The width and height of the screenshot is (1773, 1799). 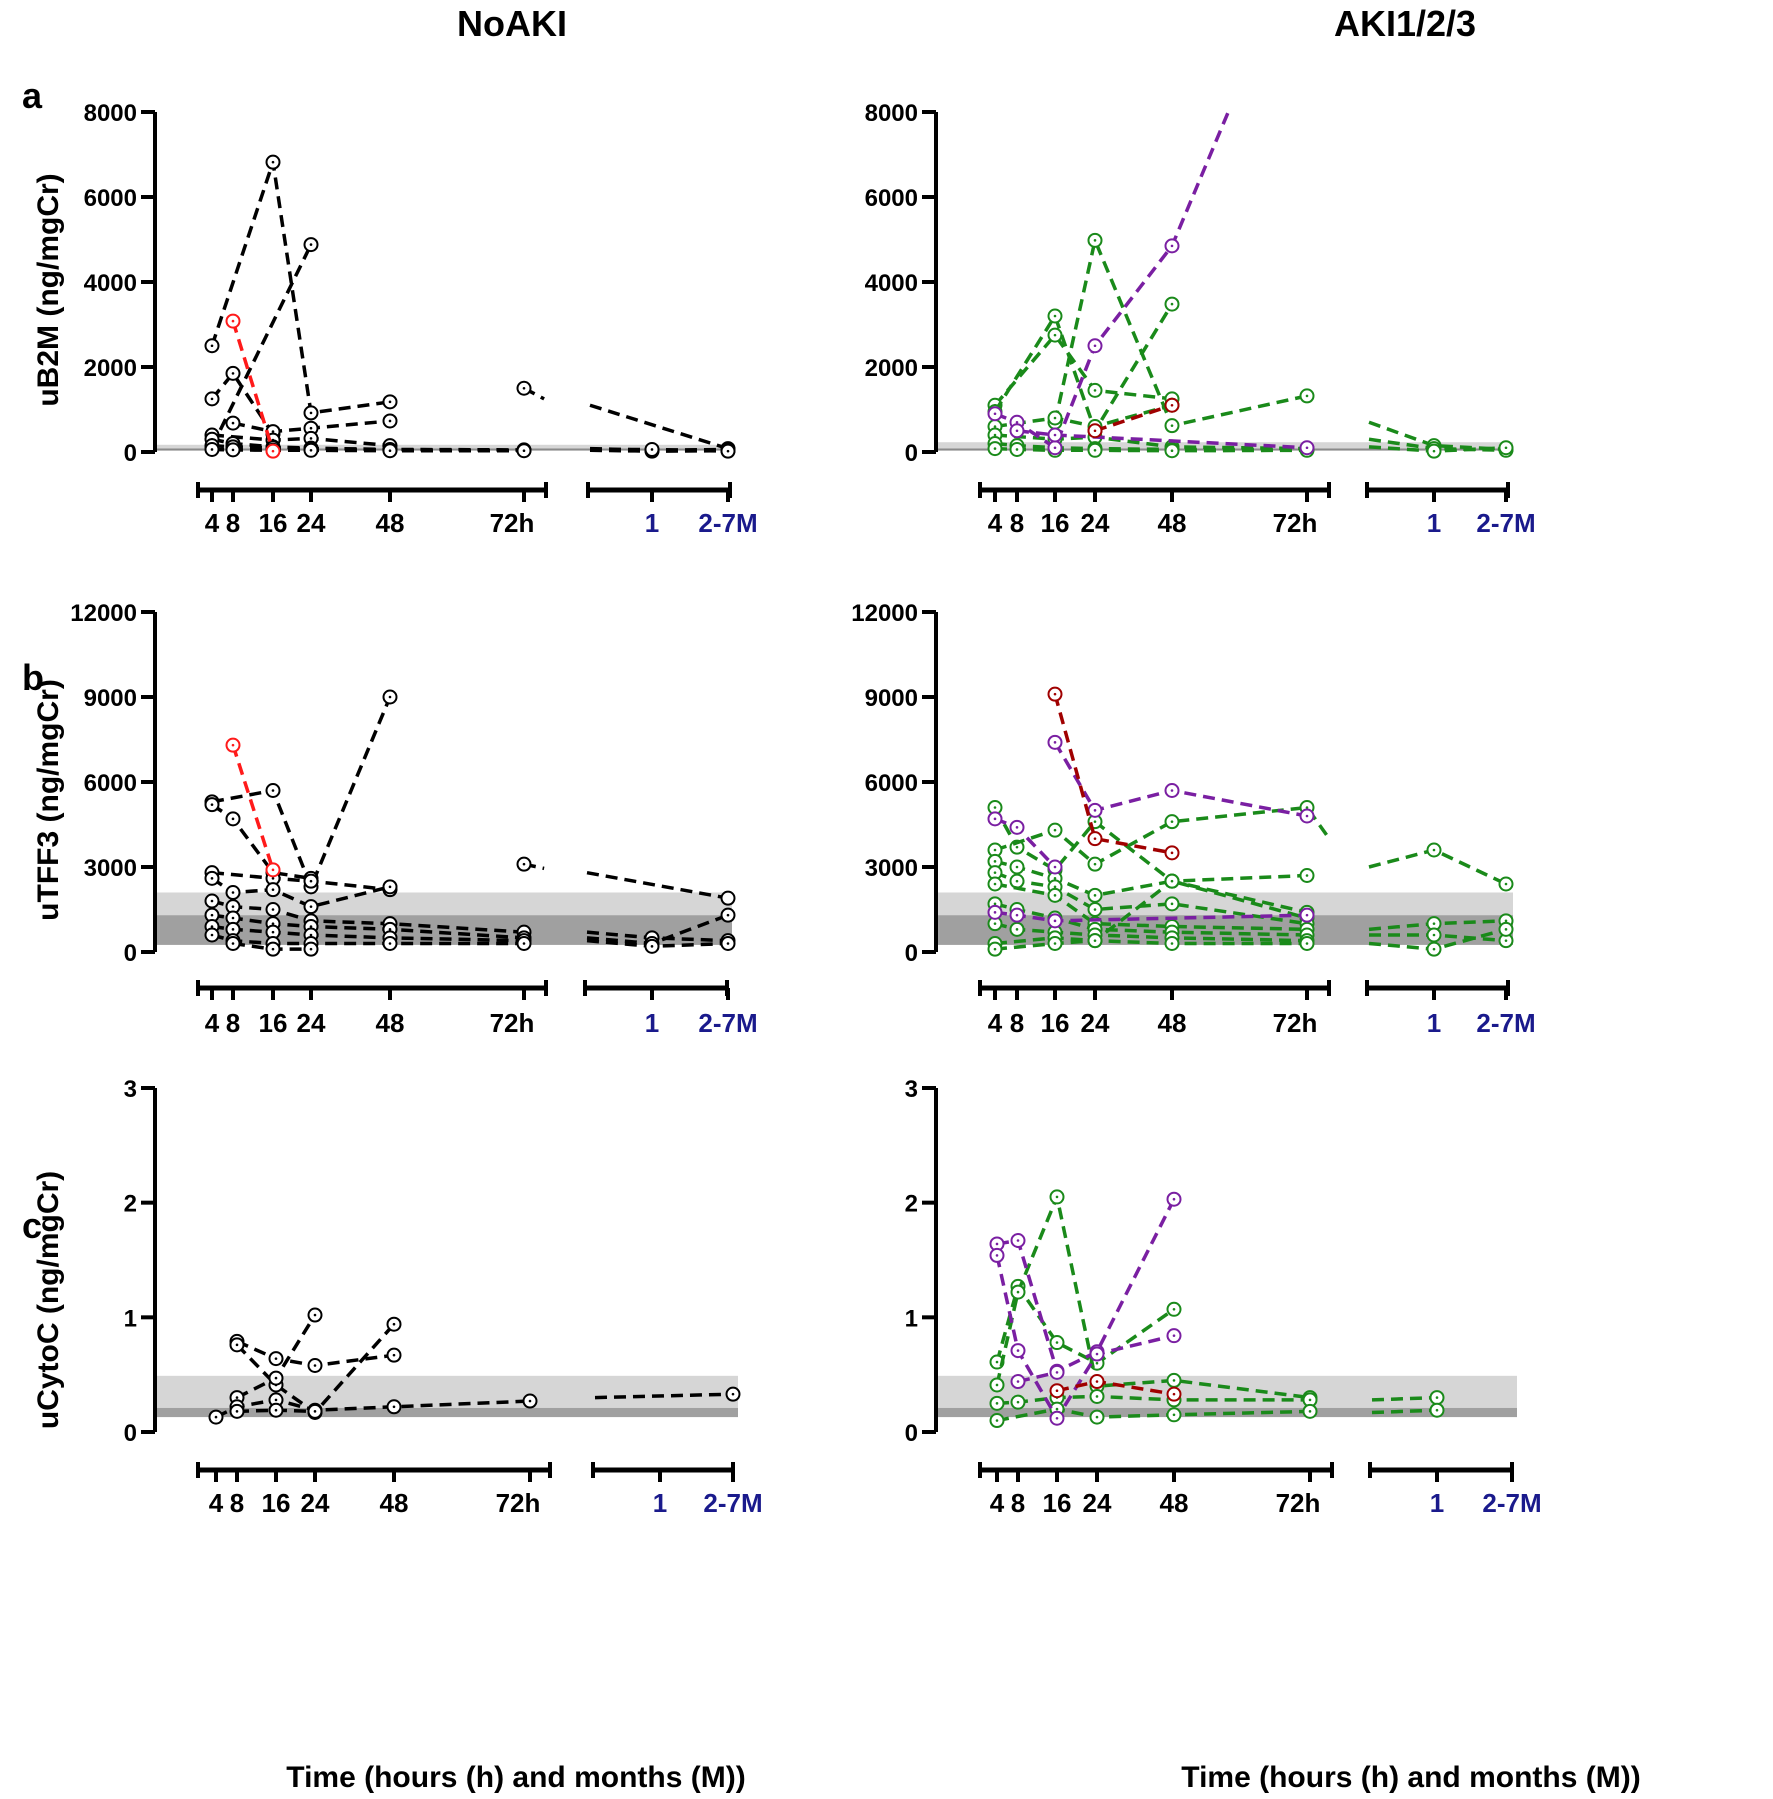 What do you see at coordinates (1434, 523) in the screenshot?
I see `x-tick-label-month: 1` at bounding box center [1434, 523].